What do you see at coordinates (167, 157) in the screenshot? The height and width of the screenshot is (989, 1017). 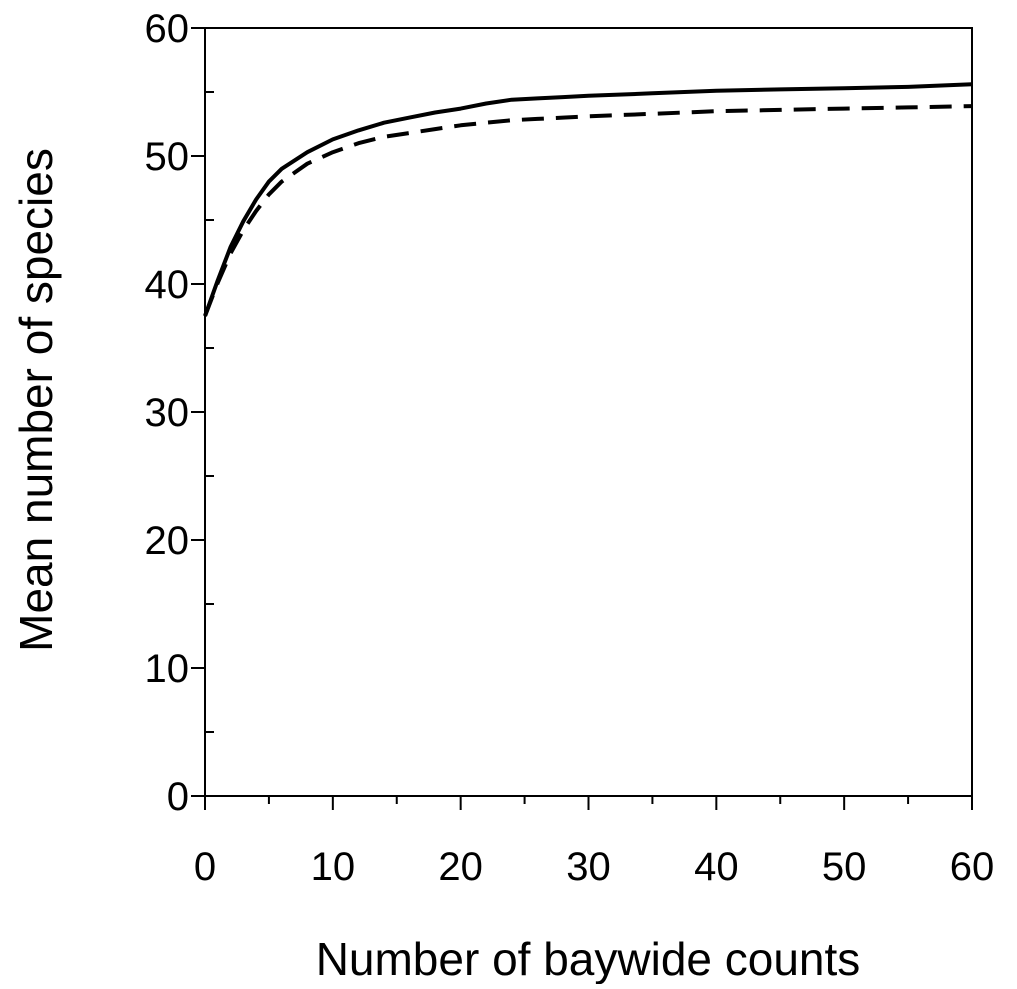 I see `y-tick-label: 50` at bounding box center [167, 157].